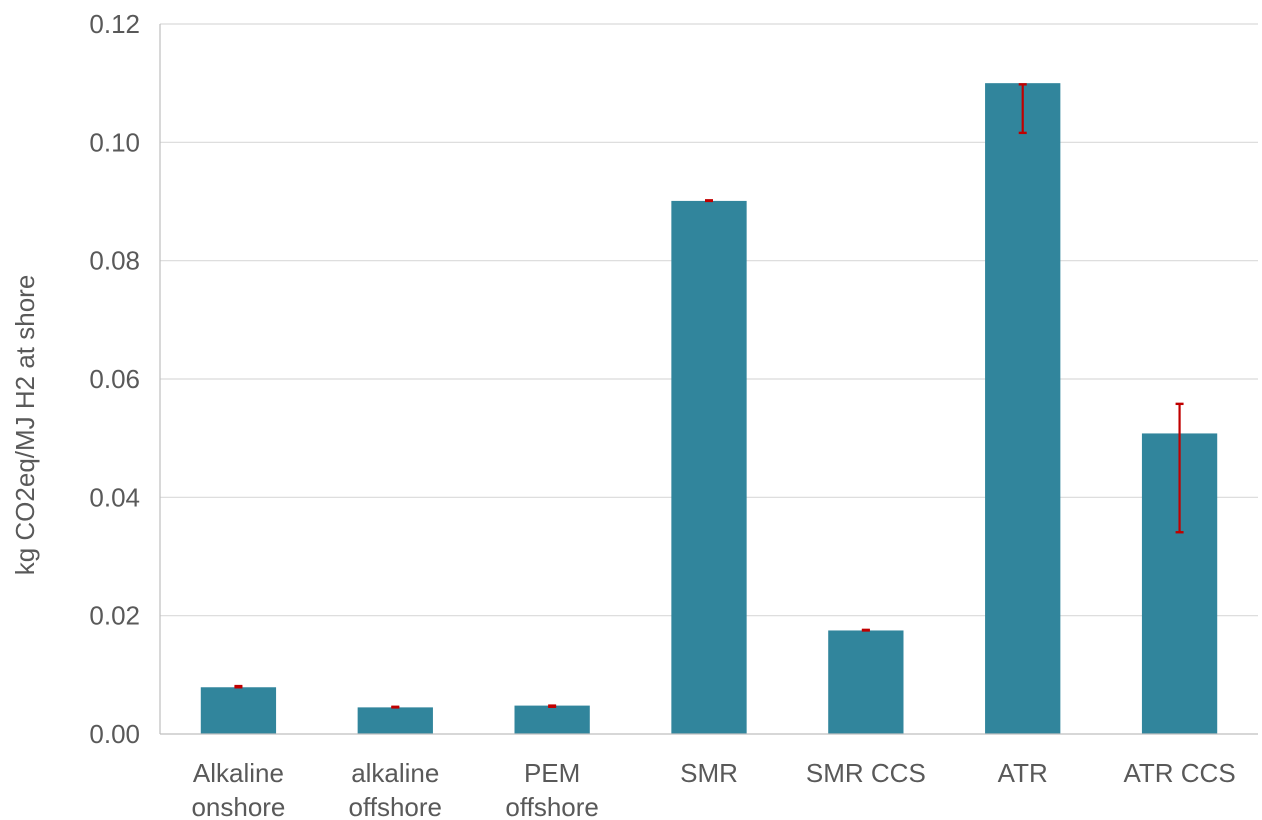  I want to click on y-axis-tick-labels: 0.00 0.02 0.04 0.06 0.08 0.10 0.12, so click(114, 379).